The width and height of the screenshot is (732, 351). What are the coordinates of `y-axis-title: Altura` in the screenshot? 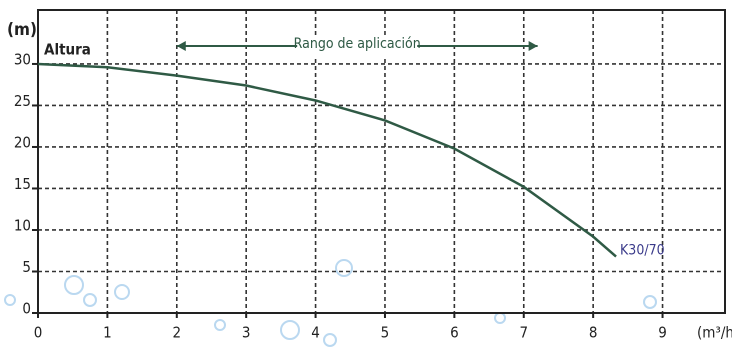 It's located at (67, 50).